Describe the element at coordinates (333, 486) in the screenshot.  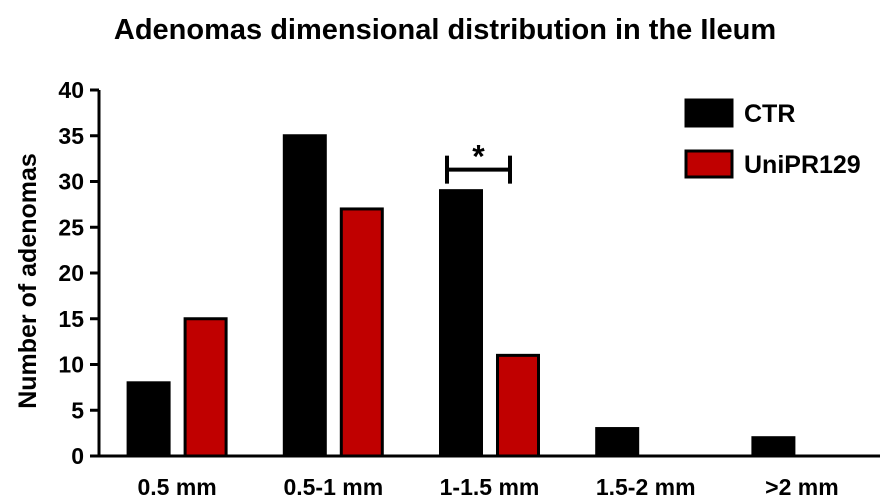
I see `x-tick-label: 0.5-1 mm` at that location.